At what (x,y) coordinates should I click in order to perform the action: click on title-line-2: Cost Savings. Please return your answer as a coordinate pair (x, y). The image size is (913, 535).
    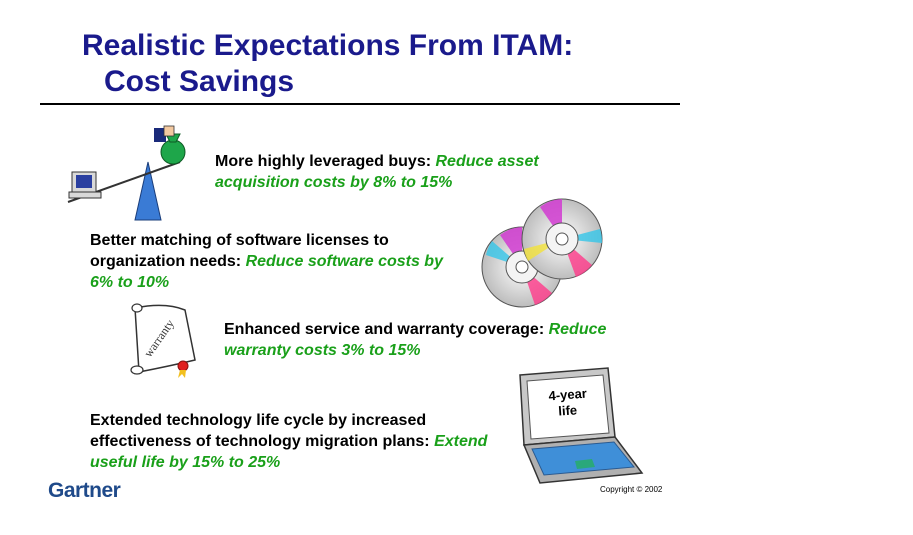
    Looking at the image, I should click on (199, 81).